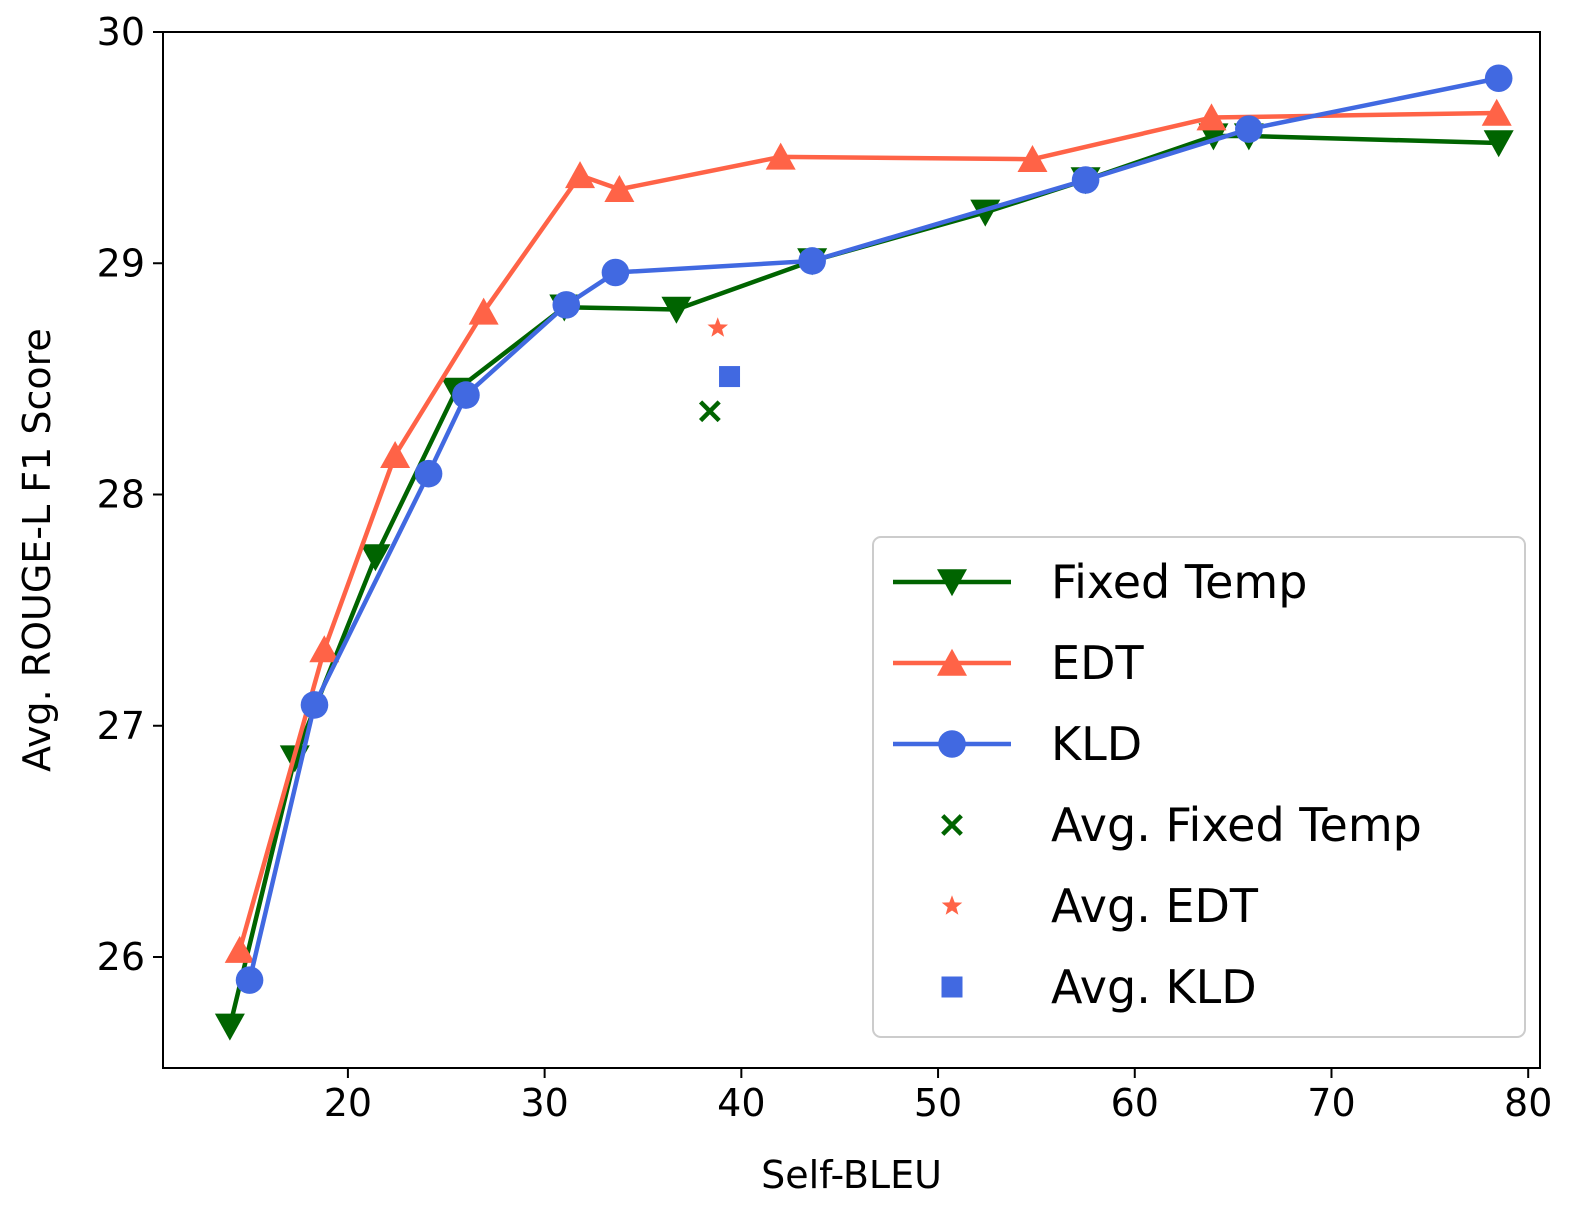  I want to click on x-tick-label: 30, so click(544, 1103).